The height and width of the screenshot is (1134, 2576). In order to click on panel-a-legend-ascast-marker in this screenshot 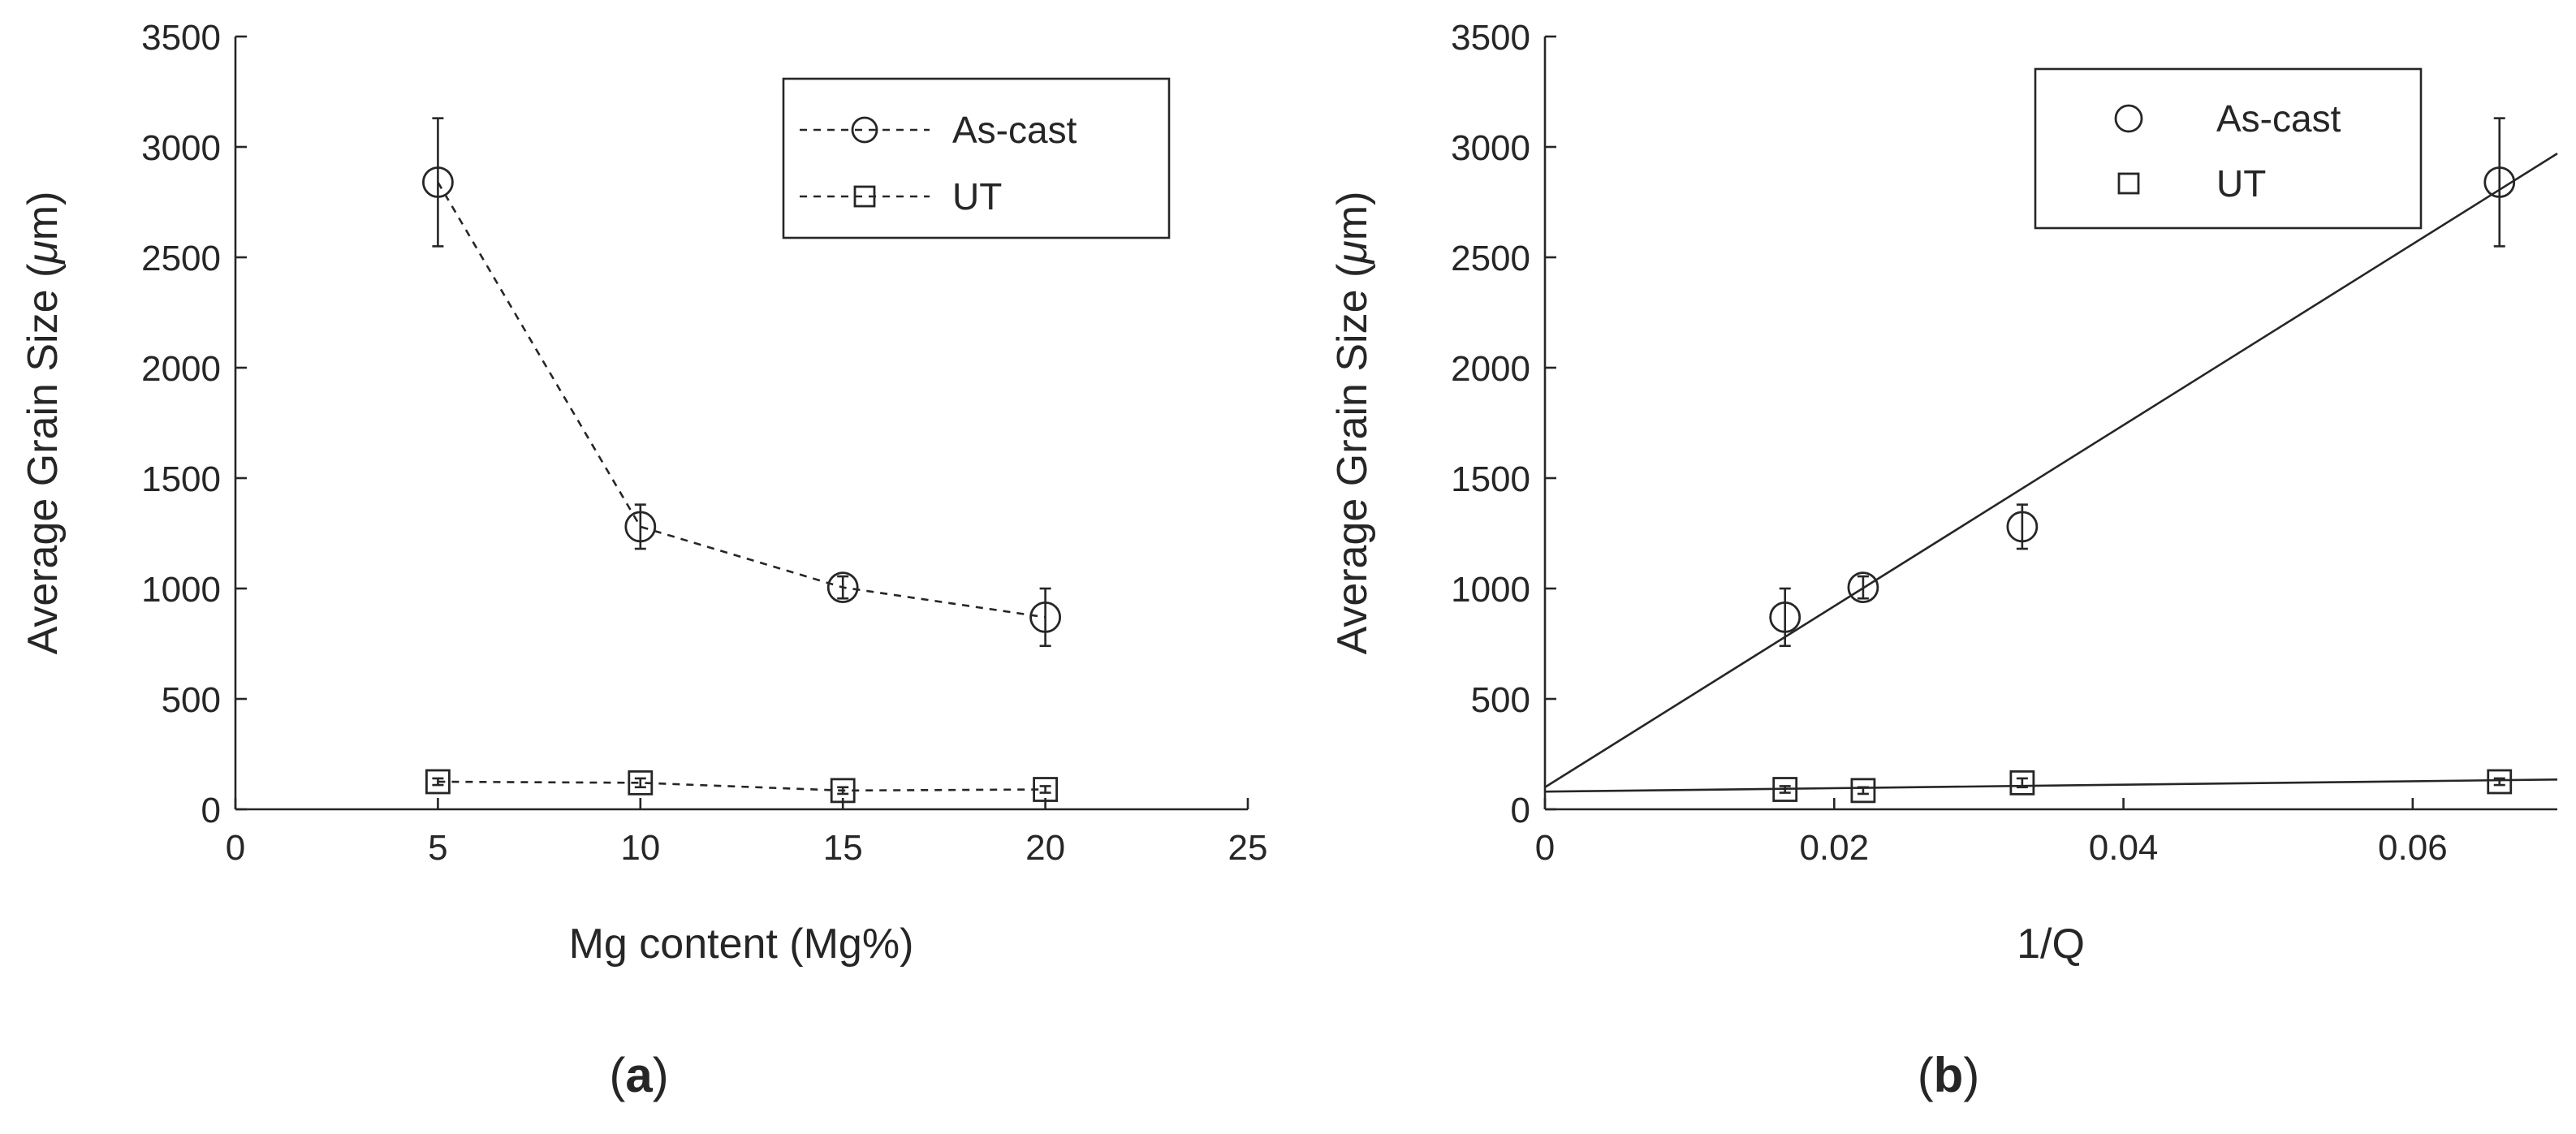, I will do `click(864, 130)`.